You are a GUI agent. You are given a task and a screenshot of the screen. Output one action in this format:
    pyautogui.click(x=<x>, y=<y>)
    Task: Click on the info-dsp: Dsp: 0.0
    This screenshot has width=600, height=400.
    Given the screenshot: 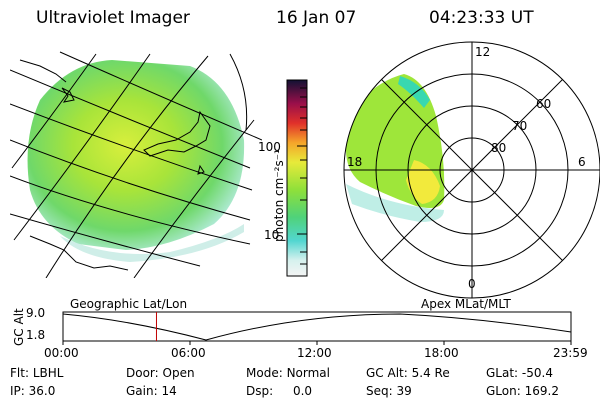 What is the action you would take?
    pyautogui.click(x=279, y=391)
    